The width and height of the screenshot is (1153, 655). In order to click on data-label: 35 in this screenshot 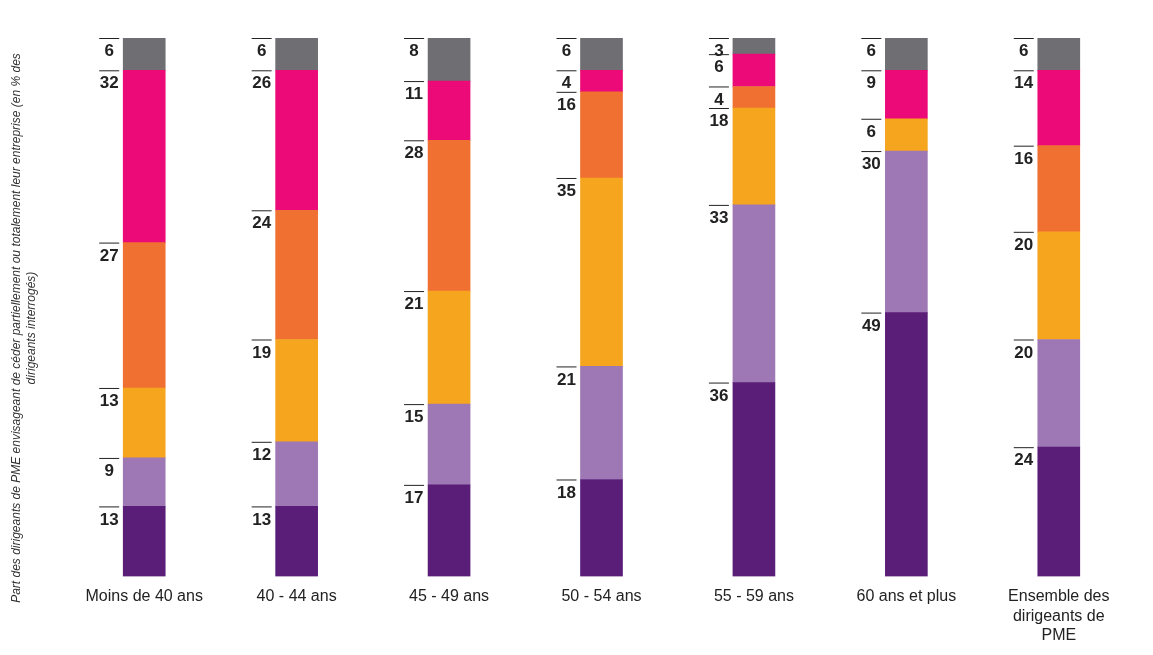, I will do `click(566, 191)`.